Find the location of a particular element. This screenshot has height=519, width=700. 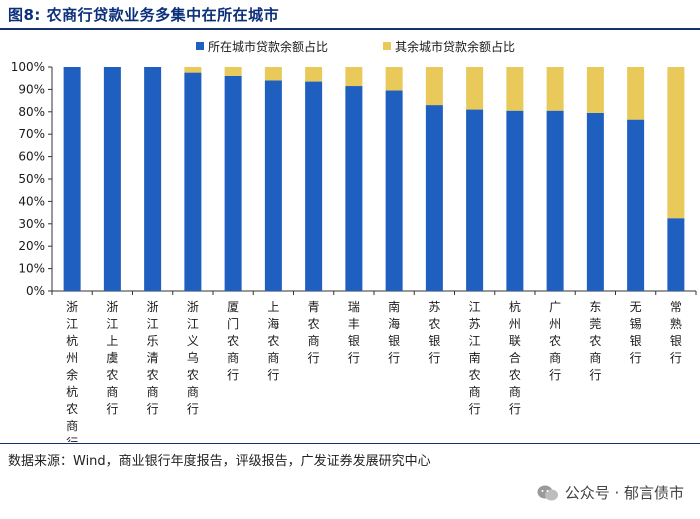

y-tick-label: 10% is located at coordinates (31, 269).